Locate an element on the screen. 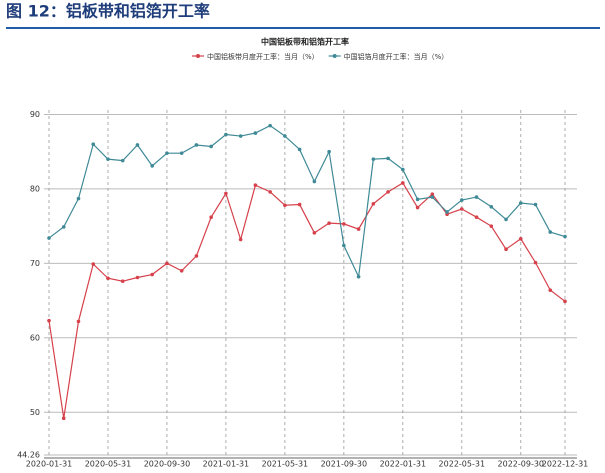 This screenshot has height=473, width=605. legend-label: 中国铝箔月度开工率：当月（%） is located at coordinates (396, 56).